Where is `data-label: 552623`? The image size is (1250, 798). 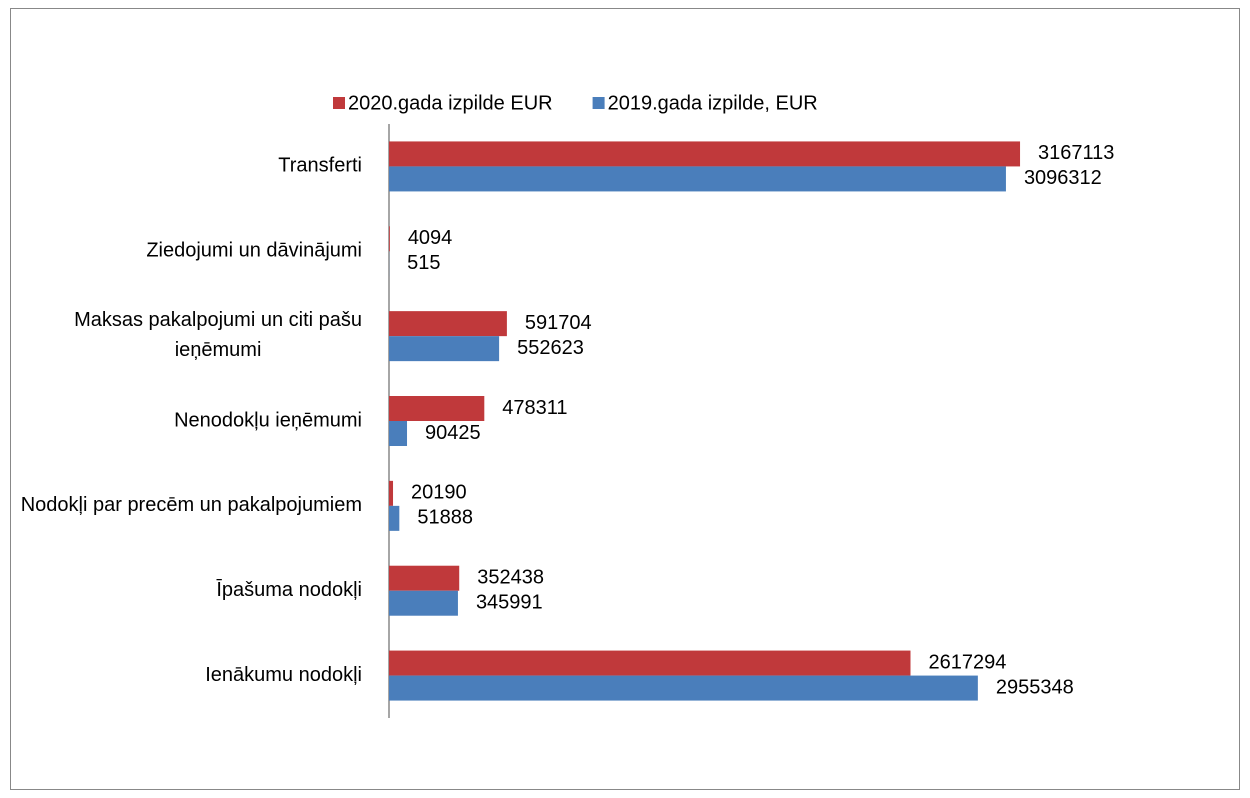 data-label: 552623 is located at coordinates (550, 348).